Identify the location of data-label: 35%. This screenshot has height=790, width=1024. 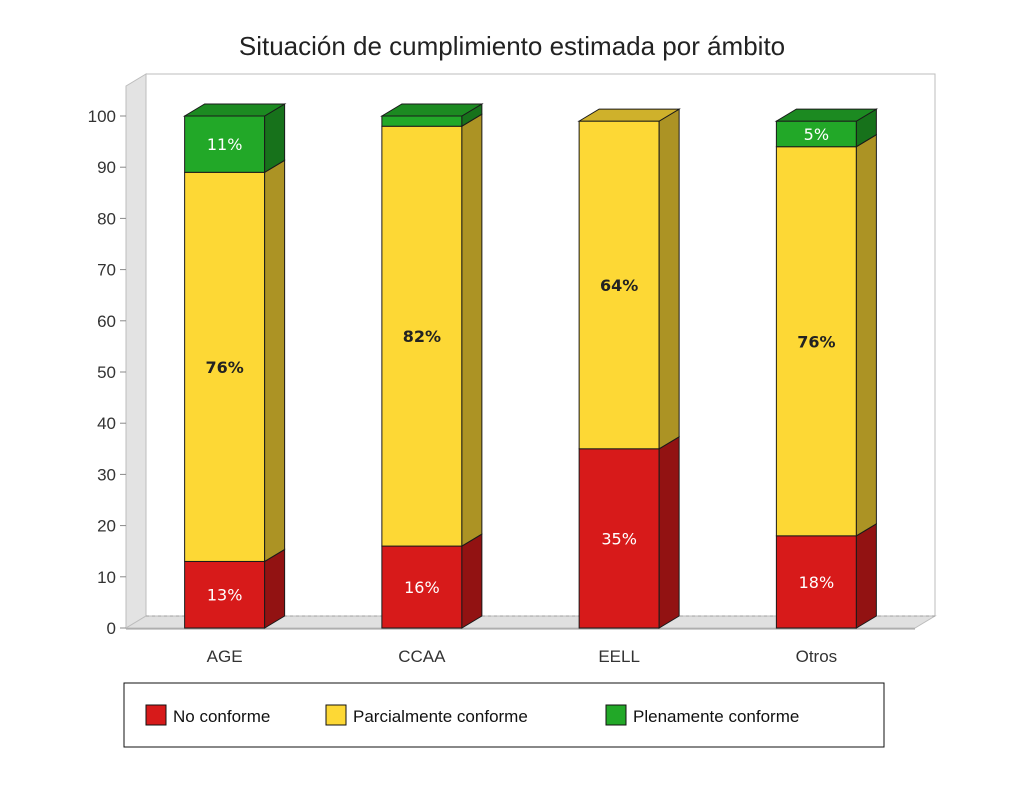
(619, 538).